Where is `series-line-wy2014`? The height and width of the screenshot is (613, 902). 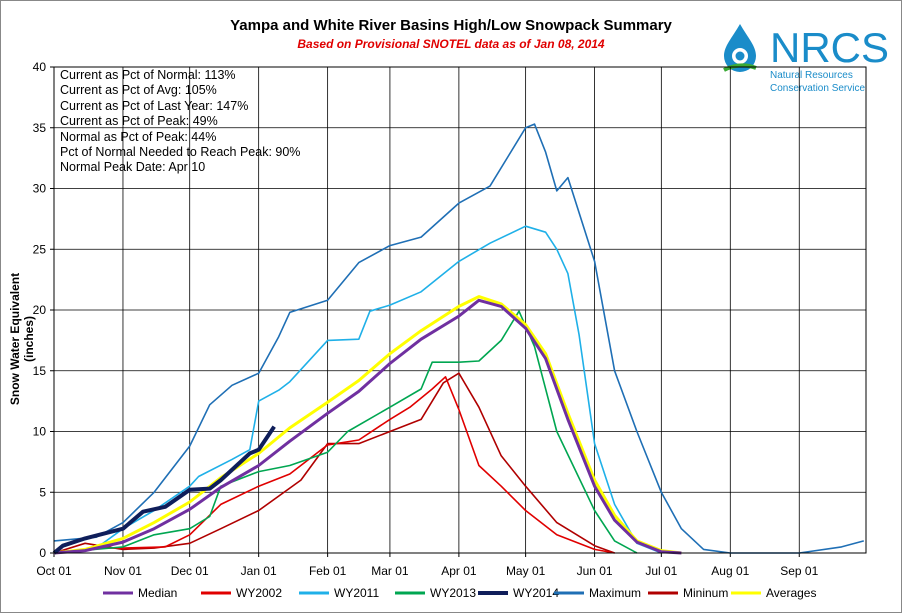
series-line-wy2014 is located at coordinates (164, 490).